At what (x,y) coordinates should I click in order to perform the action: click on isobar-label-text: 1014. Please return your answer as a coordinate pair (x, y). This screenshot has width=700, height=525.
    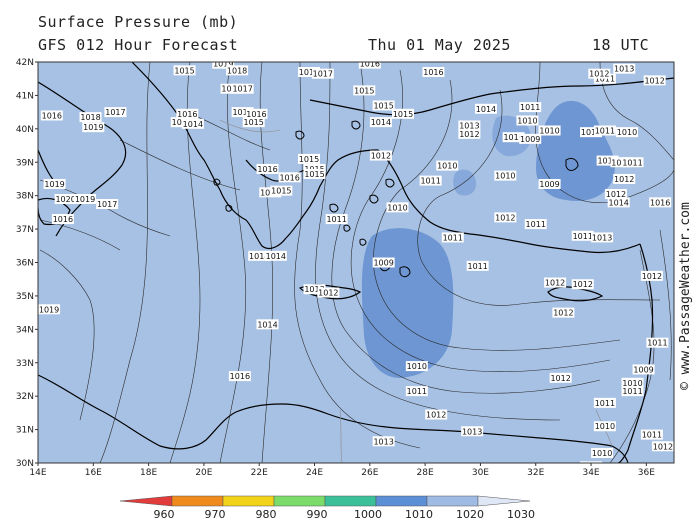
    Looking at the image, I should click on (381, 122).